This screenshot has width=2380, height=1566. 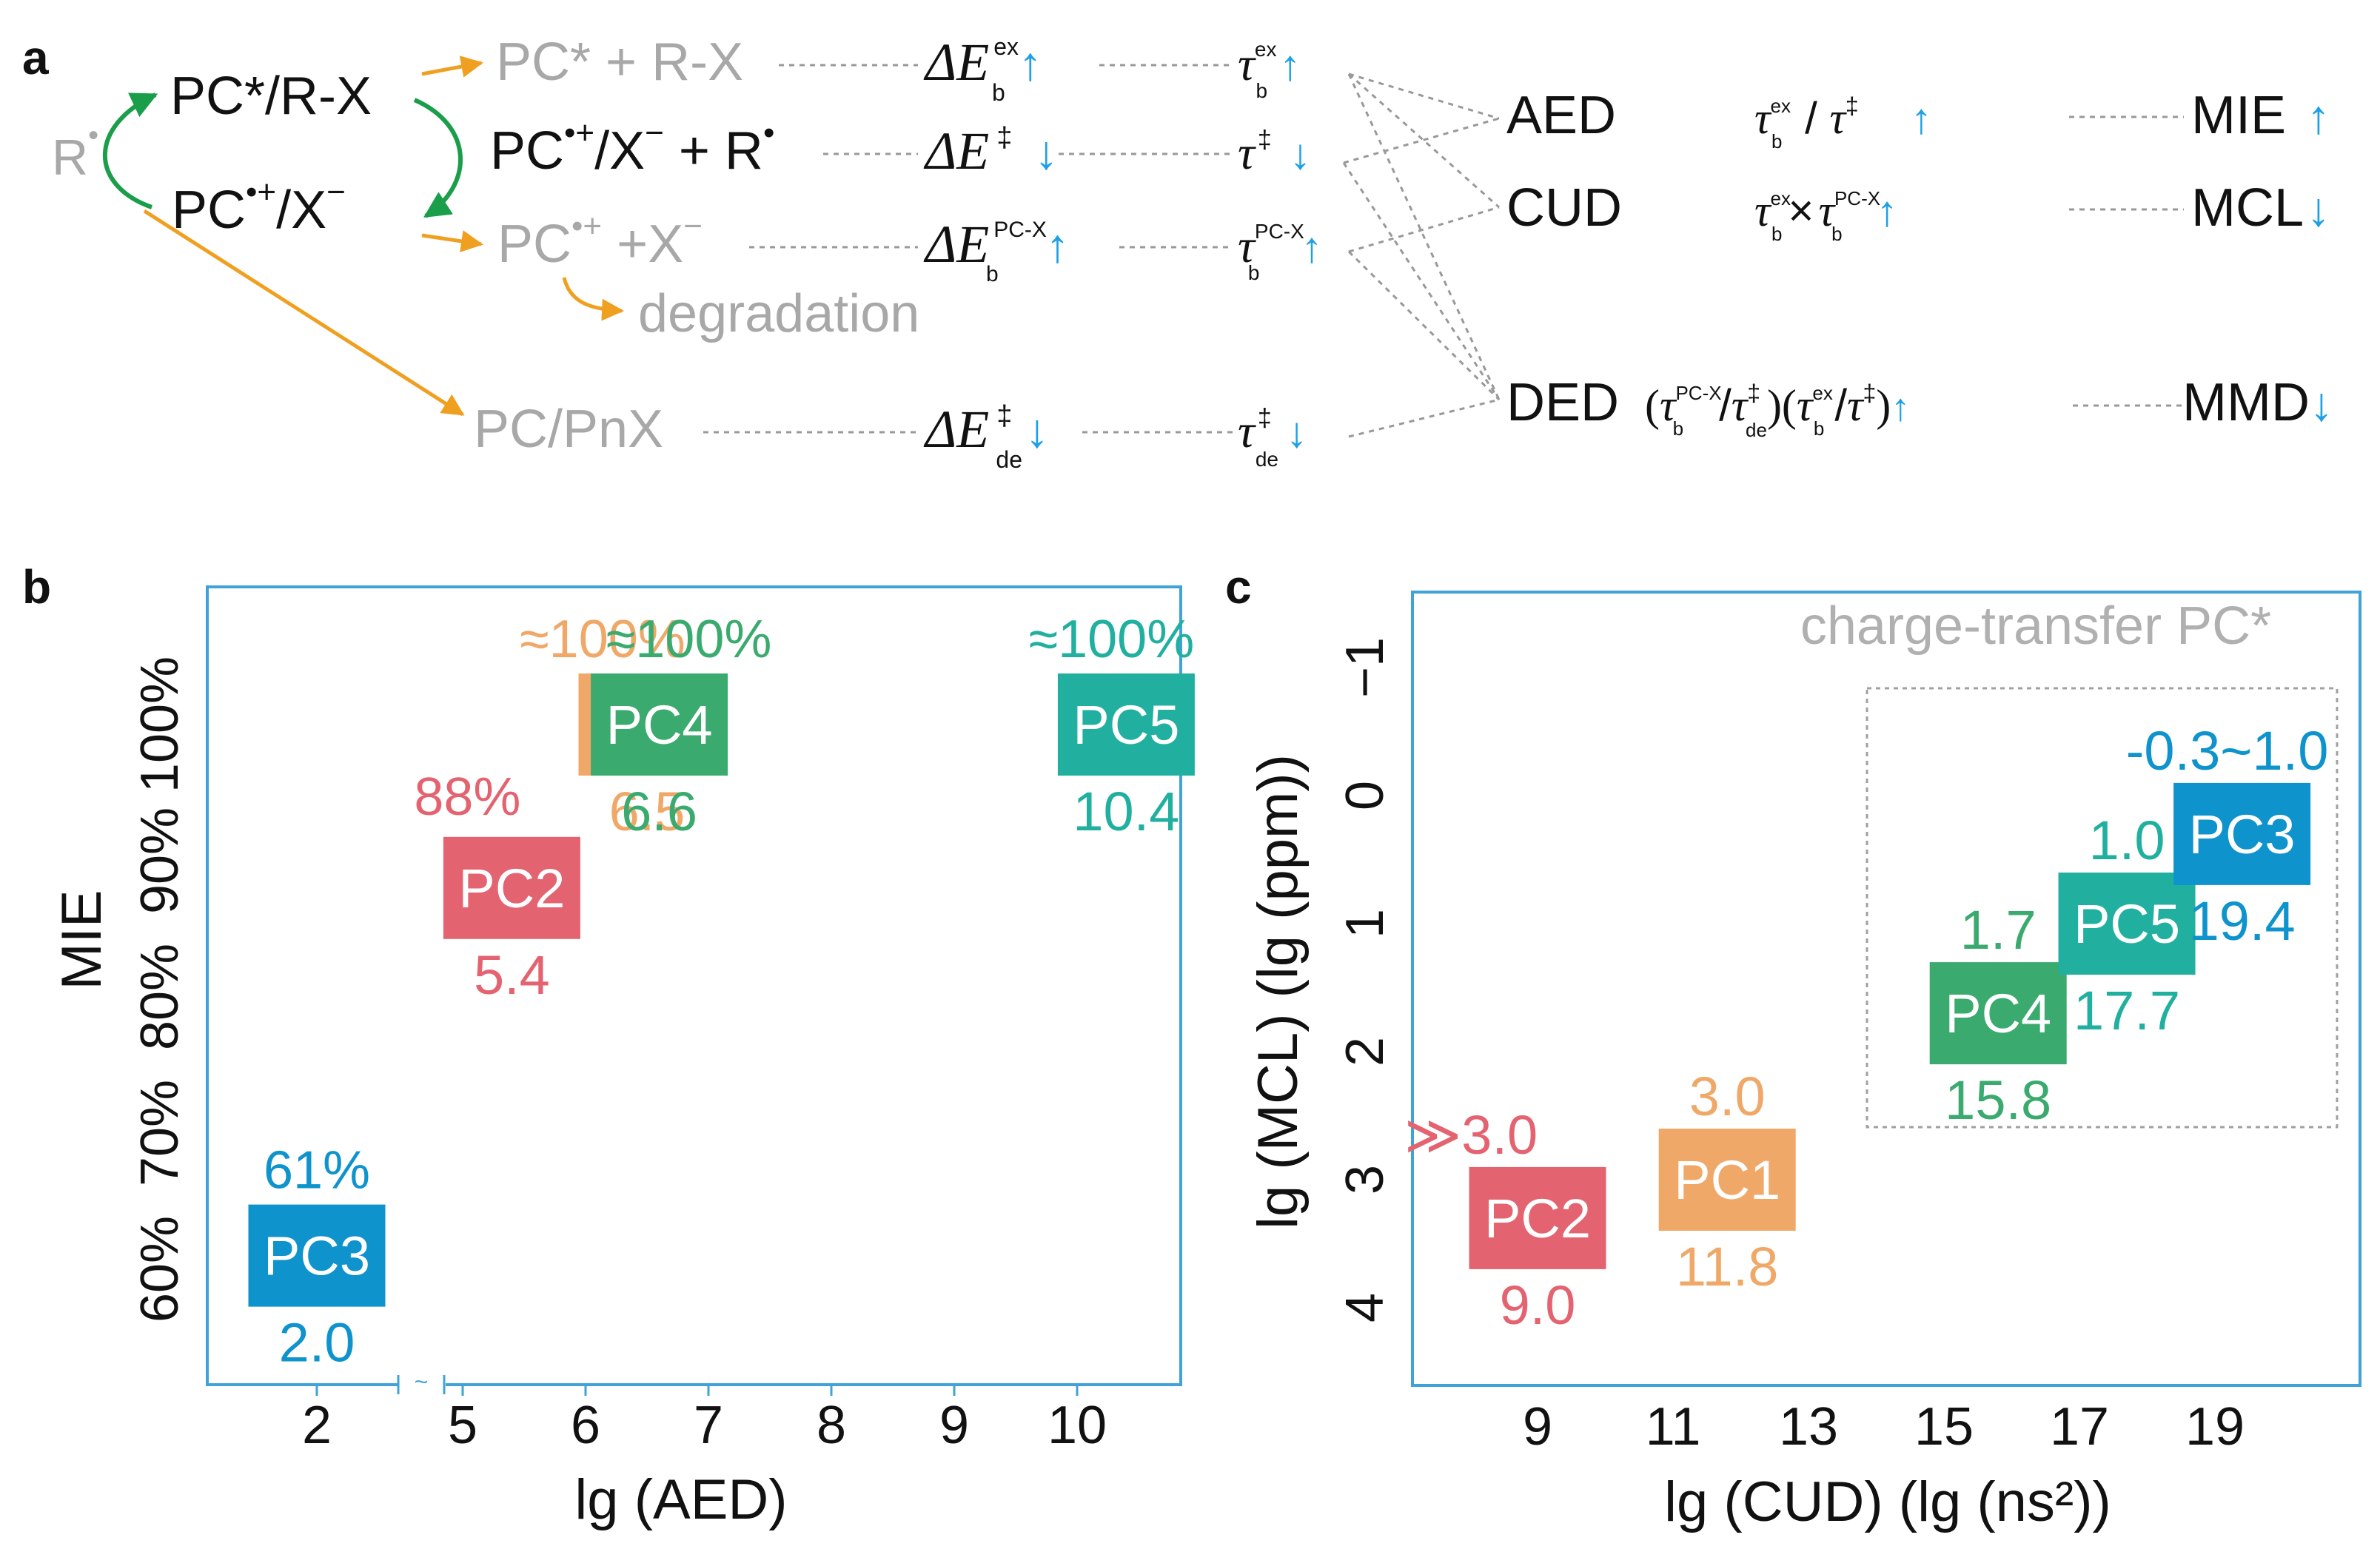 What do you see at coordinates (1421, 255) in the screenshot?
I see `tau-metric-connectors` at bounding box center [1421, 255].